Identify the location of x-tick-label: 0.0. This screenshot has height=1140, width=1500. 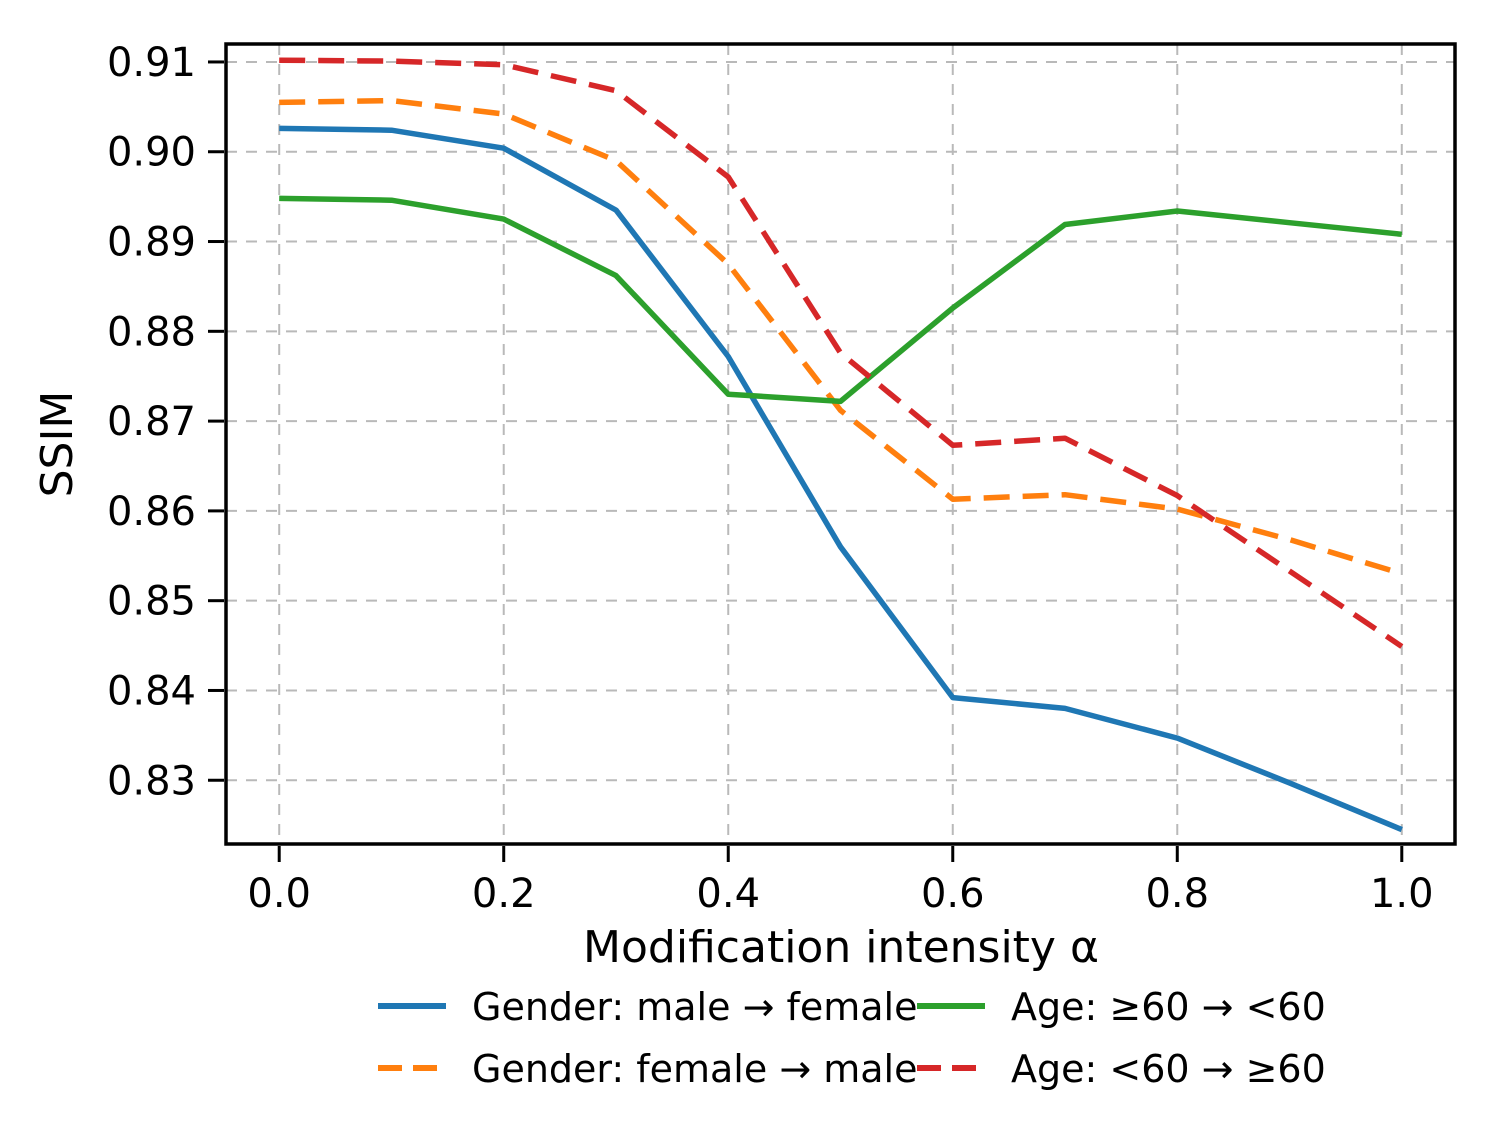
(279, 894).